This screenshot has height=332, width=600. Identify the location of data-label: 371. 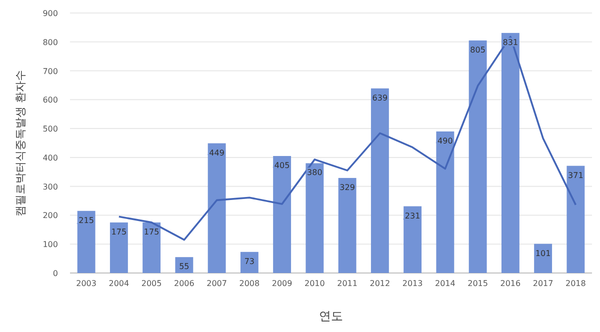
(576, 175).